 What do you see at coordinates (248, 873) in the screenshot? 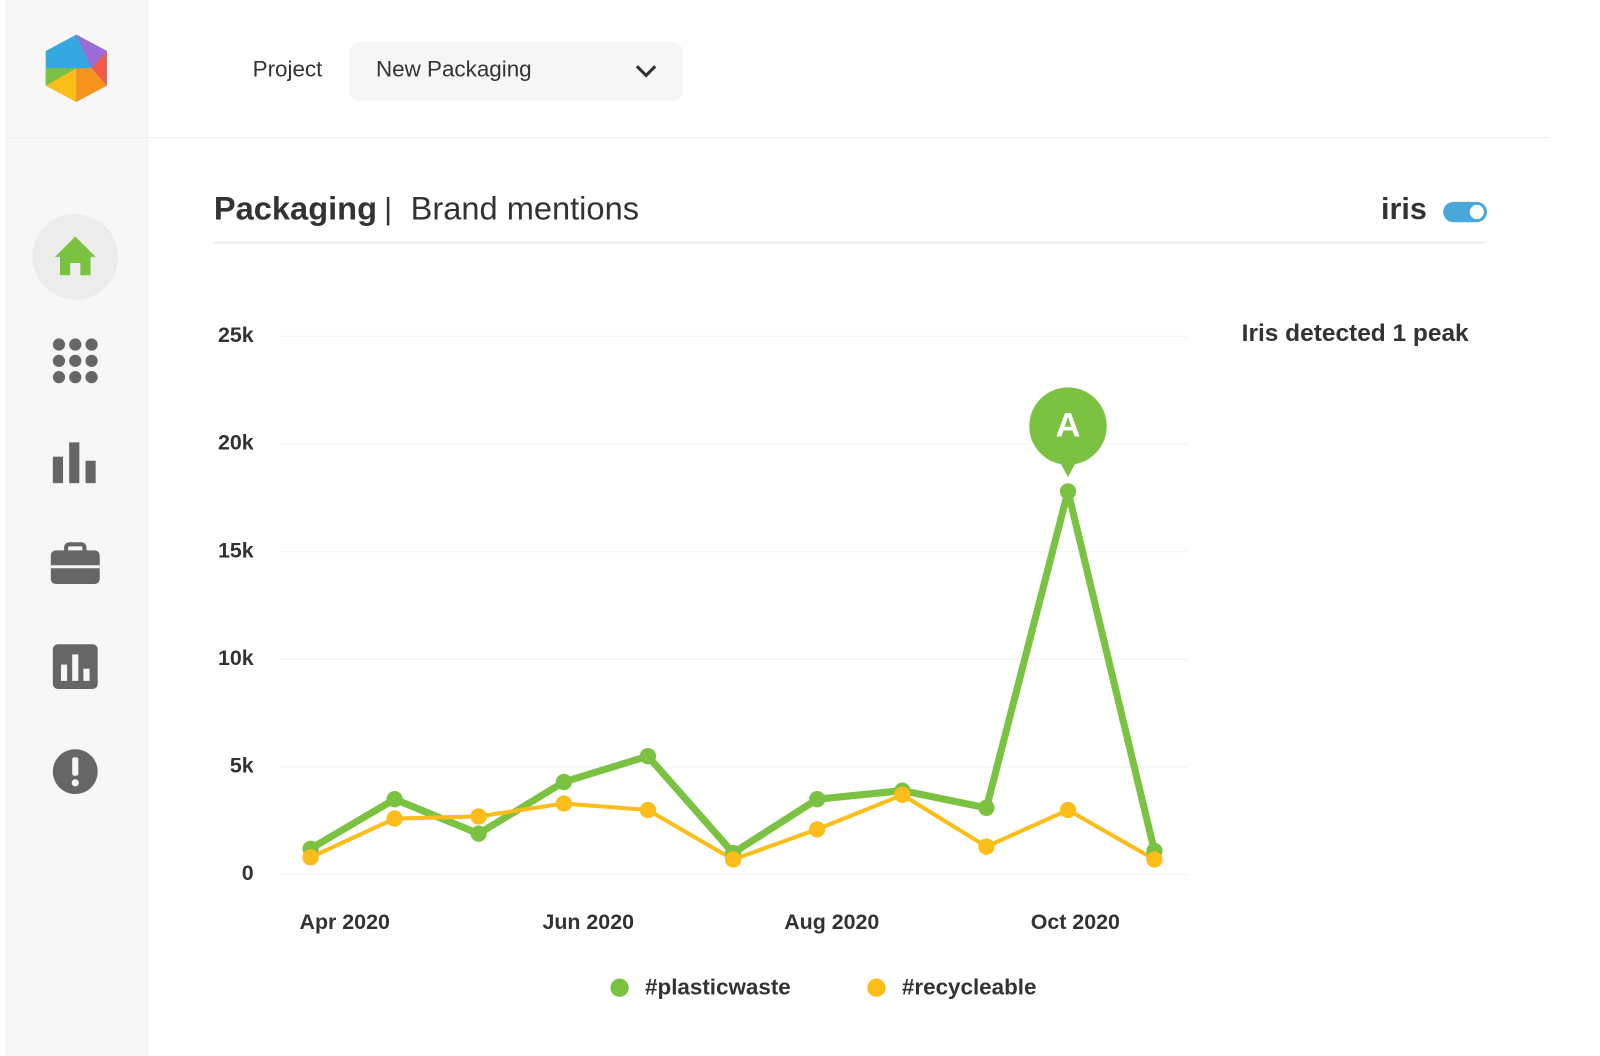
I see `y-tick-label: 0` at bounding box center [248, 873].